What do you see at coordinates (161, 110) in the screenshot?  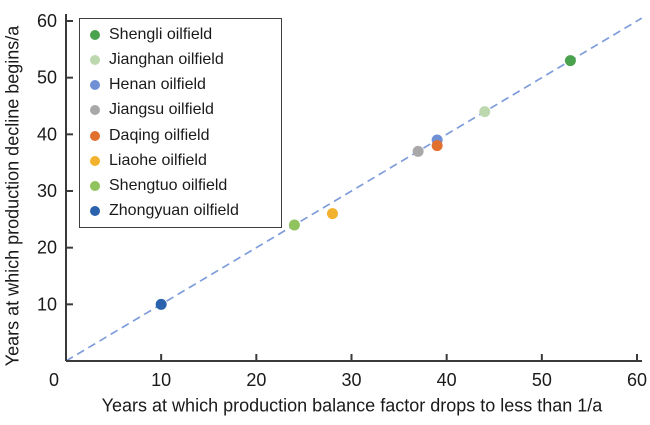 I see `legend-label: Jiangsu oilfield` at bounding box center [161, 110].